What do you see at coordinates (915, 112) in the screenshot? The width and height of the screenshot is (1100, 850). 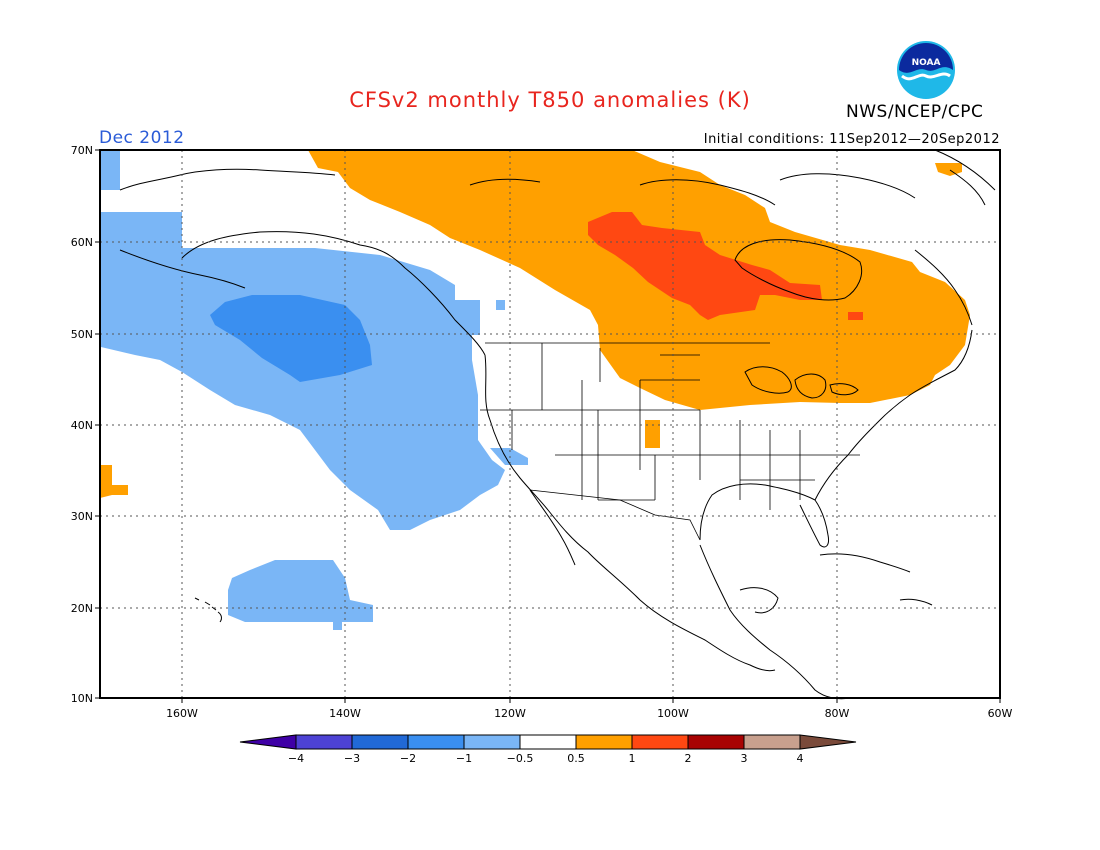 I see `organization-label: NWS/NCEP/CPC` at bounding box center [915, 112].